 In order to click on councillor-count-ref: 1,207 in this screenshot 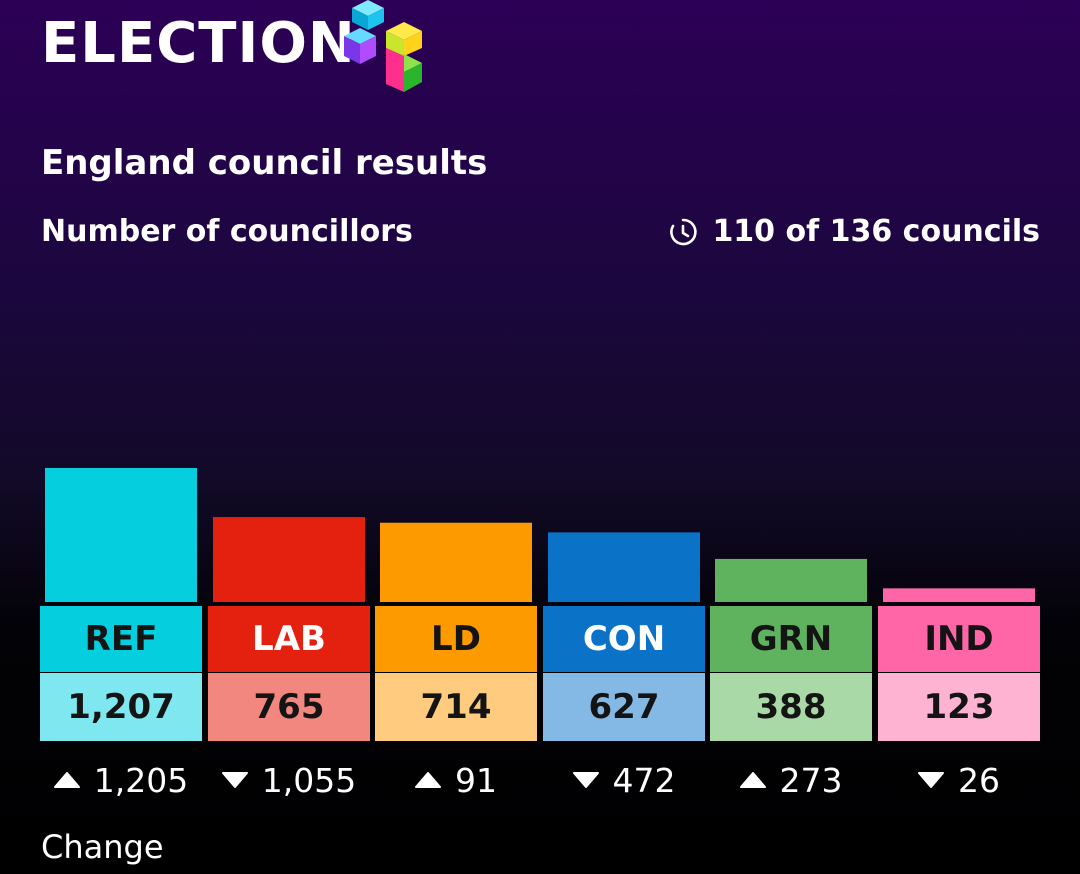, I will do `click(121, 707)`.